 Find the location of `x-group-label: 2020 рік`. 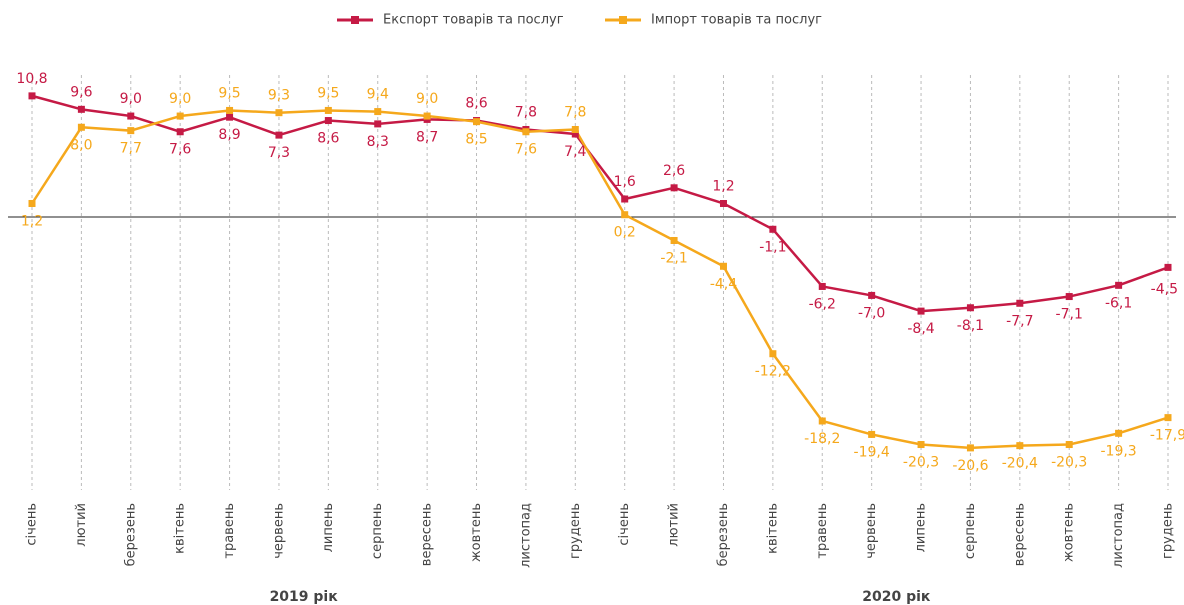

x-group-label: 2020 рік is located at coordinates (896, 597).